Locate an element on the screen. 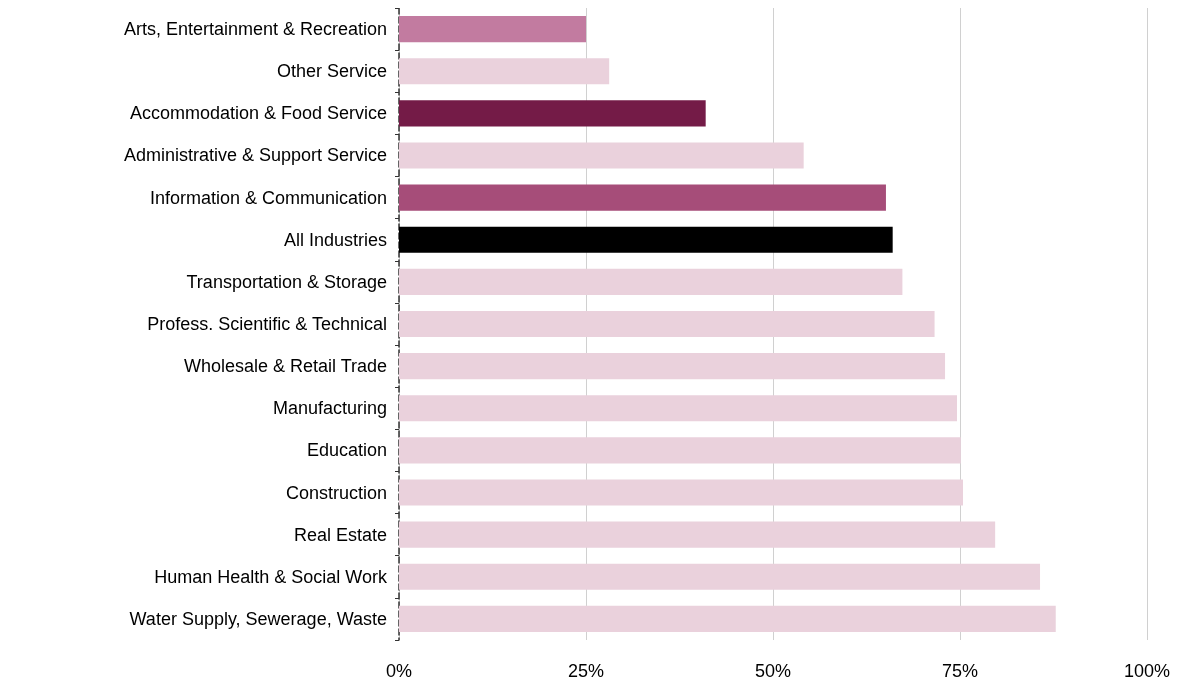 Image resolution: width=1199 pixels, height=695 pixels. y-tick-label: Profess. Scientific & Technical is located at coordinates (267, 324).